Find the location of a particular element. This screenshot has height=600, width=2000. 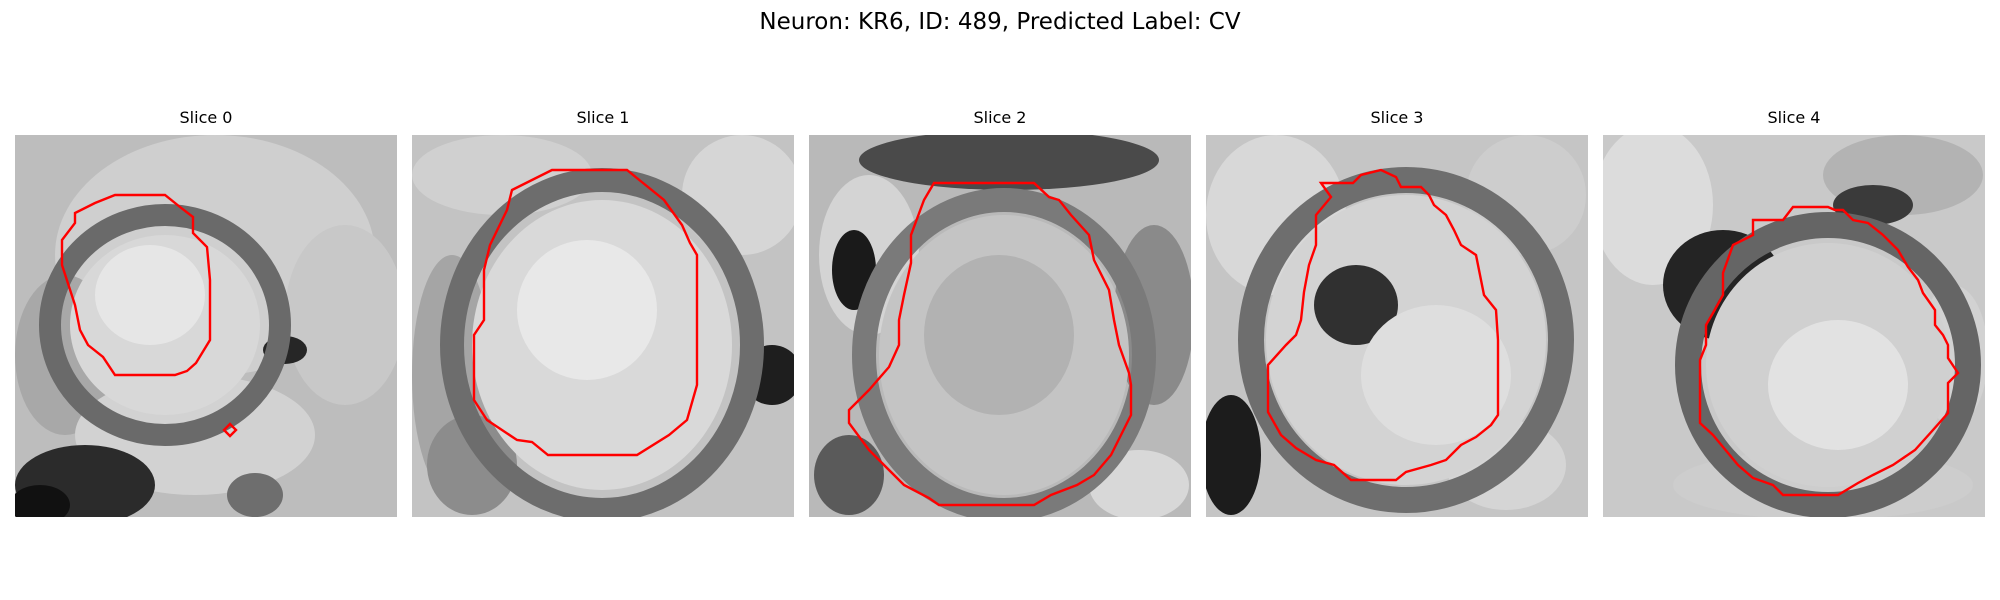

slice-title-3: Slice 3 is located at coordinates (1397, 117).